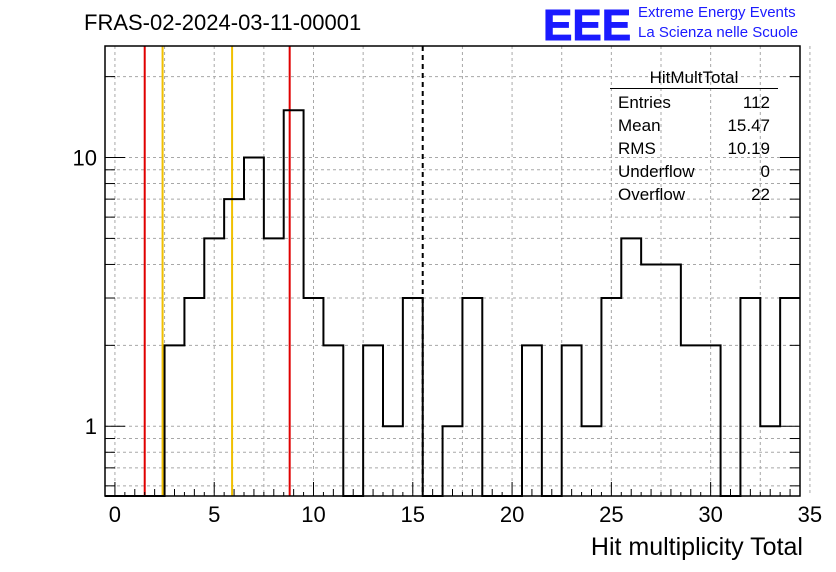  I want to click on x-tick-label: 5, so click(214, 514).